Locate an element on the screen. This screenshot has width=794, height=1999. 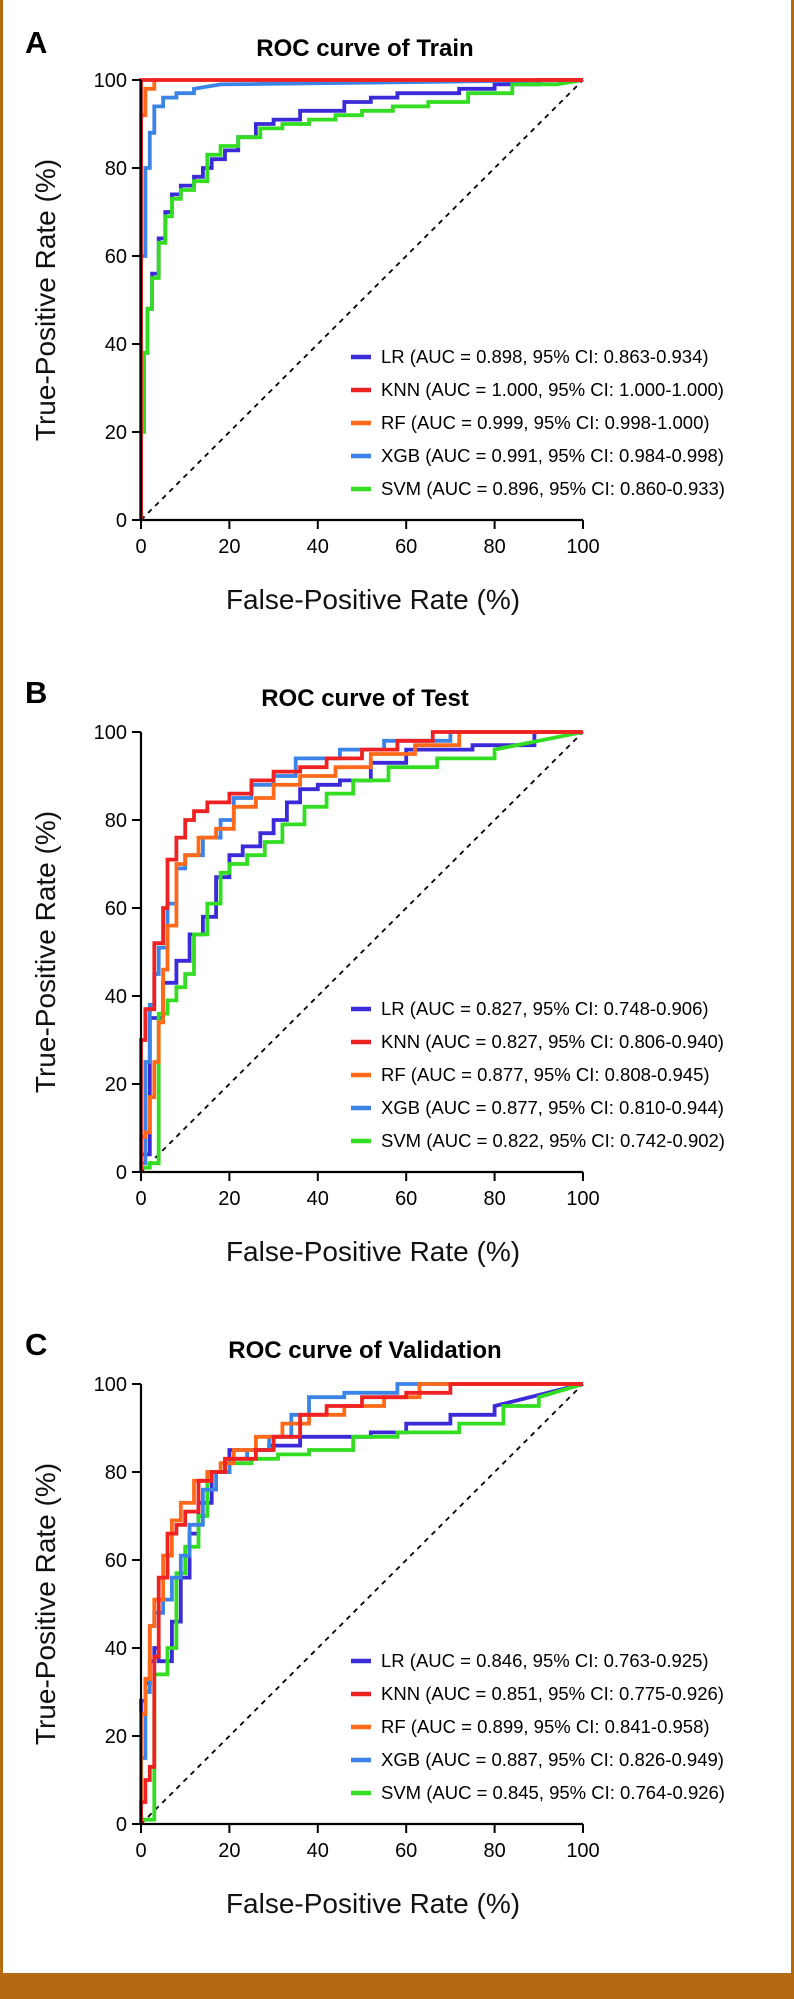
roc-curve-xgb is located at coordinates (361, 299).